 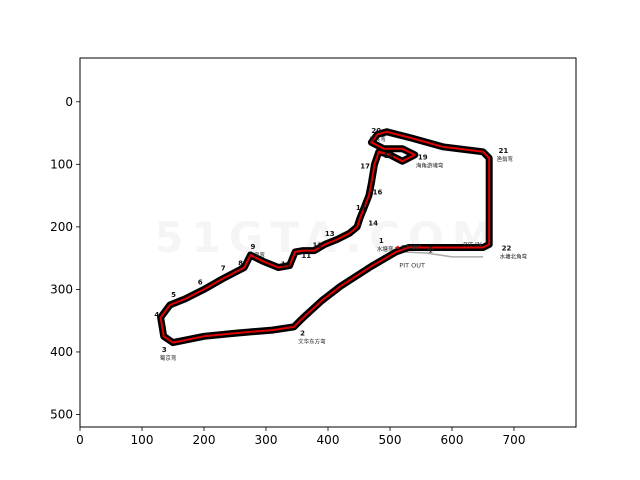 I want to click on turn-marker: 5, so click(x=173, y=295).